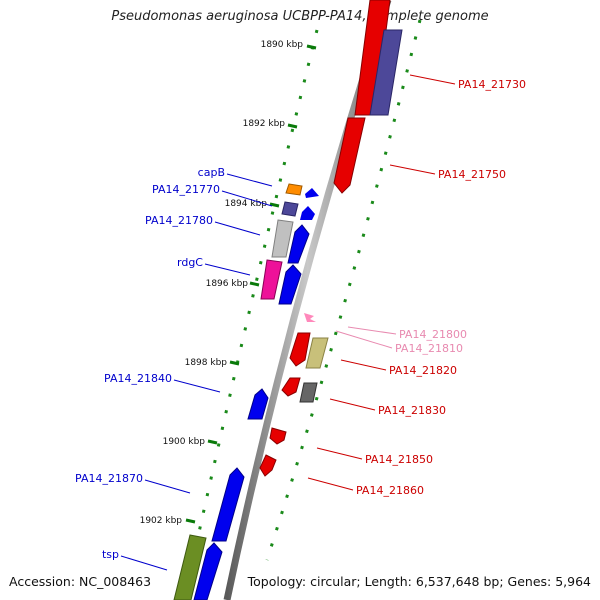 The image size is (600, 600). What do you see at coordinates (184, 442) in the screenshot?
I see `scale-tick-label: 1900 kbp` at bounding box center [184, 442].